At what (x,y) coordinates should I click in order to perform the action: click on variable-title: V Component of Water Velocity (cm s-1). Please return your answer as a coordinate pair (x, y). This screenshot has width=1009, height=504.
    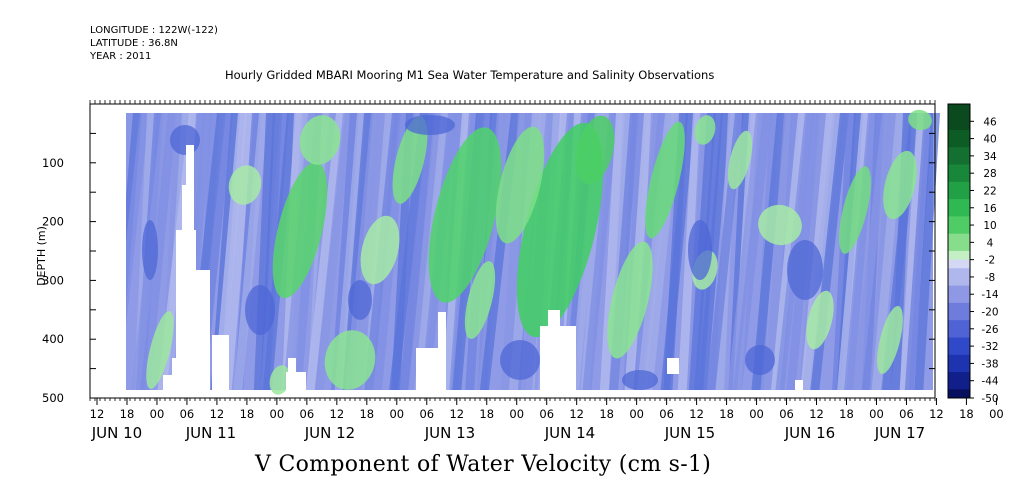
    Looking at the image, I should click on (483, 464).